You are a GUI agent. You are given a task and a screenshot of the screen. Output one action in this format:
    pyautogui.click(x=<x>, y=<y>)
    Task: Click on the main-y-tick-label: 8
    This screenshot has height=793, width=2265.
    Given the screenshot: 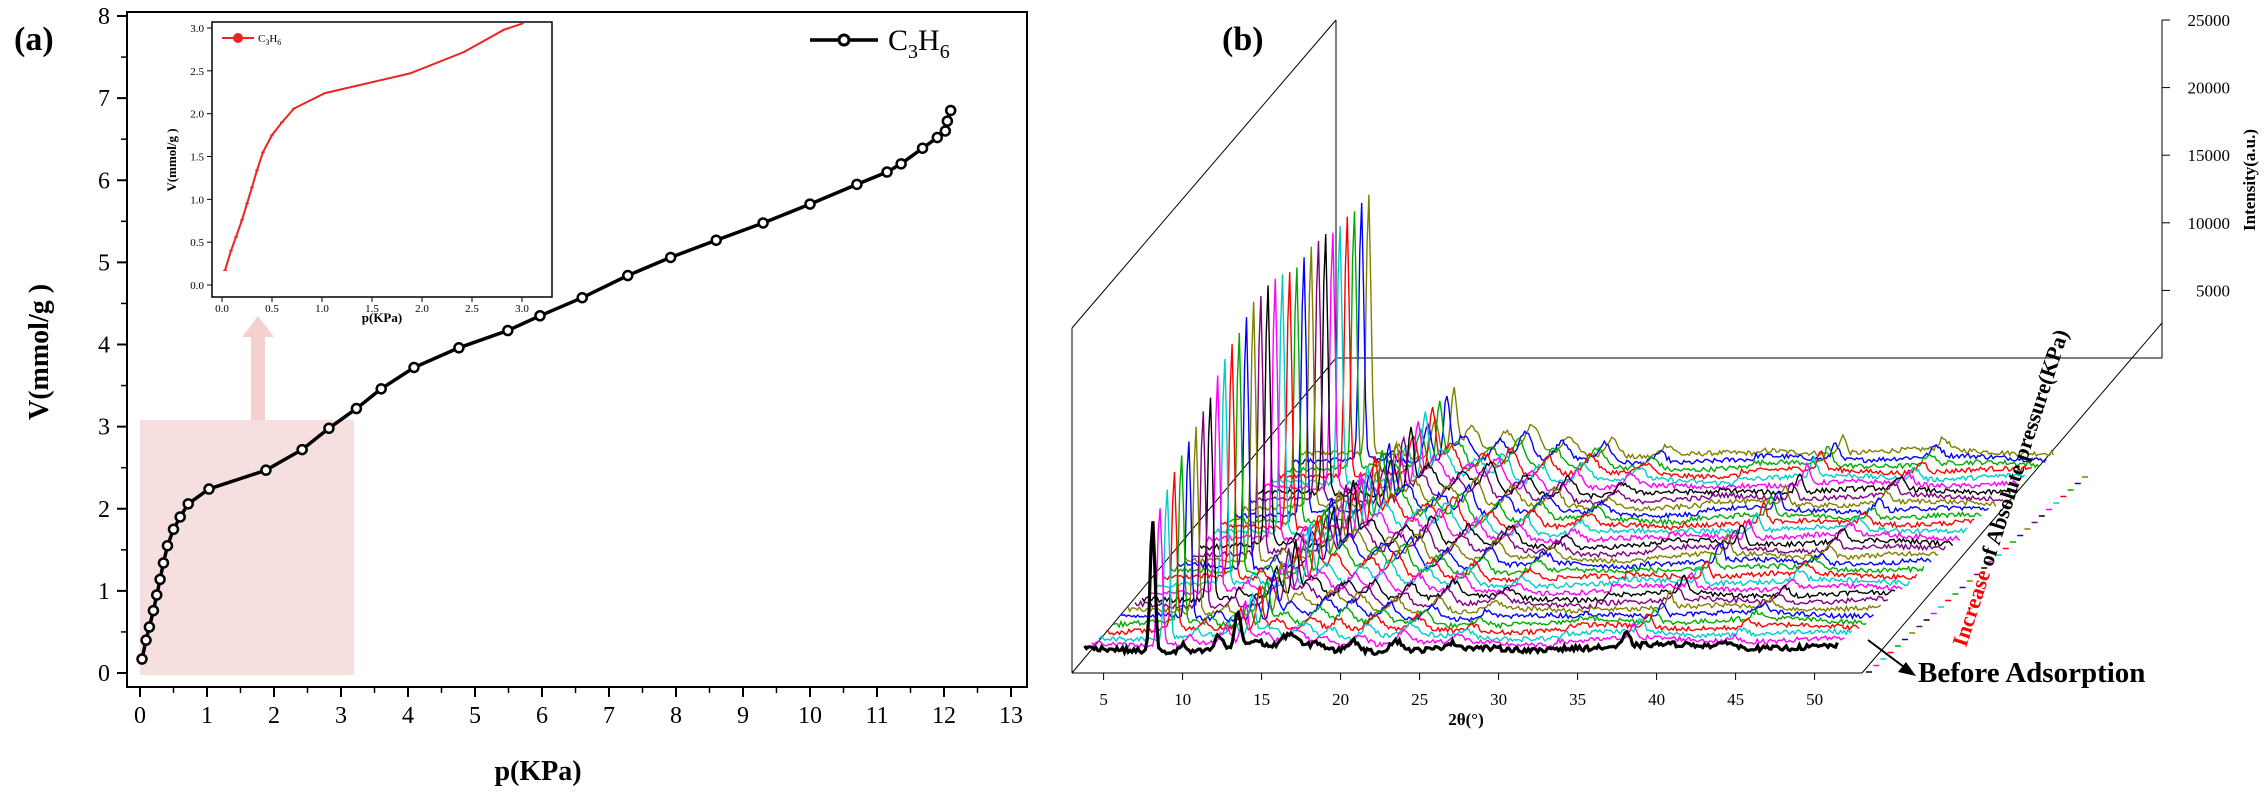 What is the action you would take?
    pyautogui.click(x=104, y=17)
    